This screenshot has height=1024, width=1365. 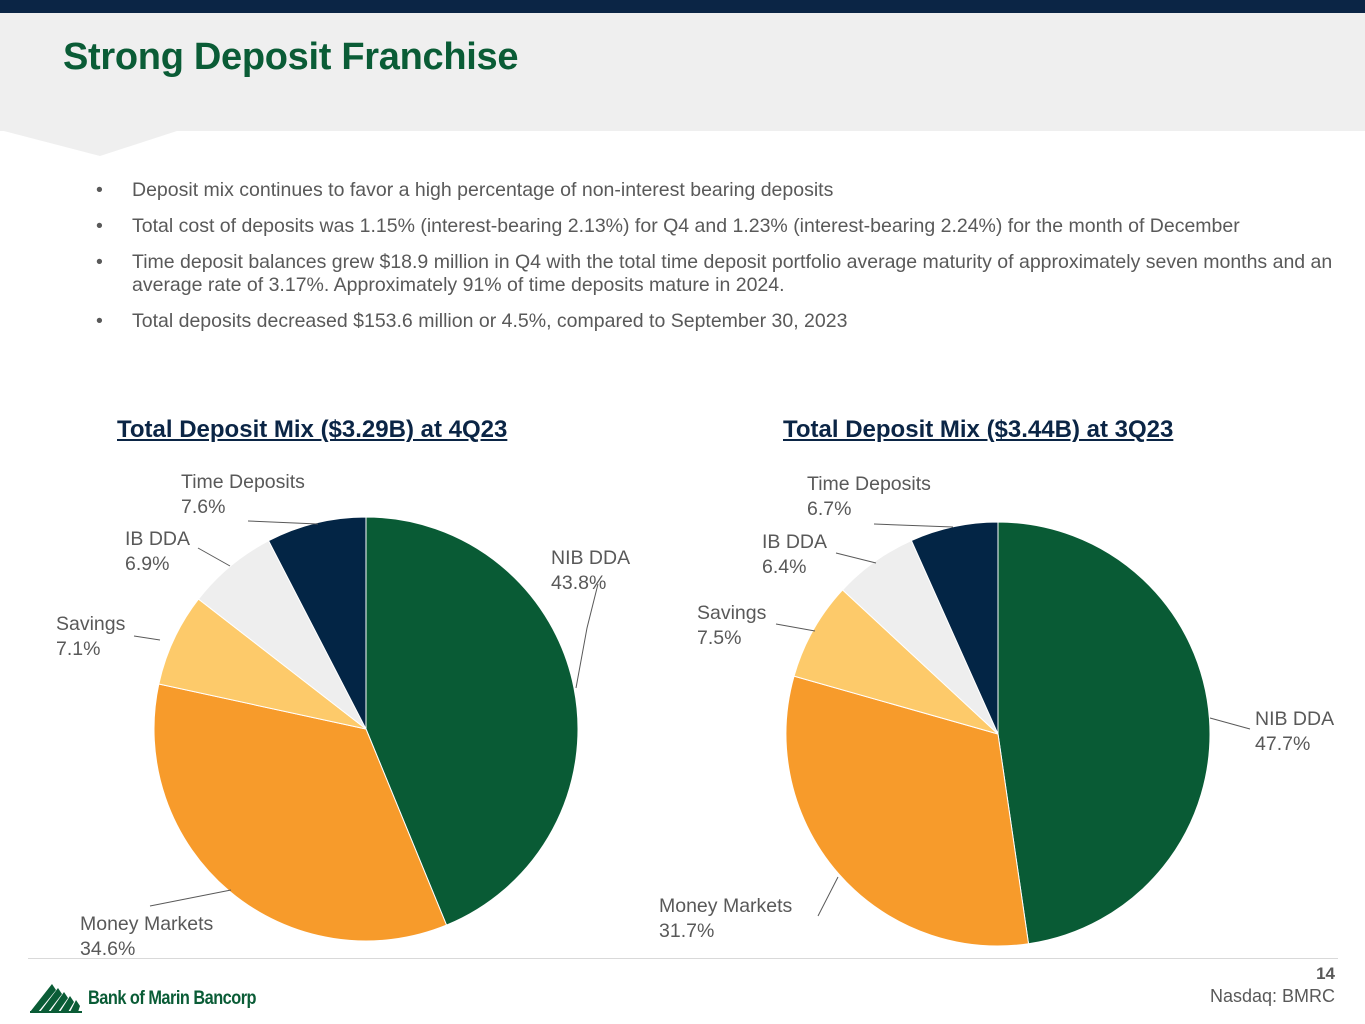 What do you see at coordinates (172, 998) in the screenshot?
I see `logo-wordmark: Bank of Marin Bancorp` at bounding box center [172, 998].